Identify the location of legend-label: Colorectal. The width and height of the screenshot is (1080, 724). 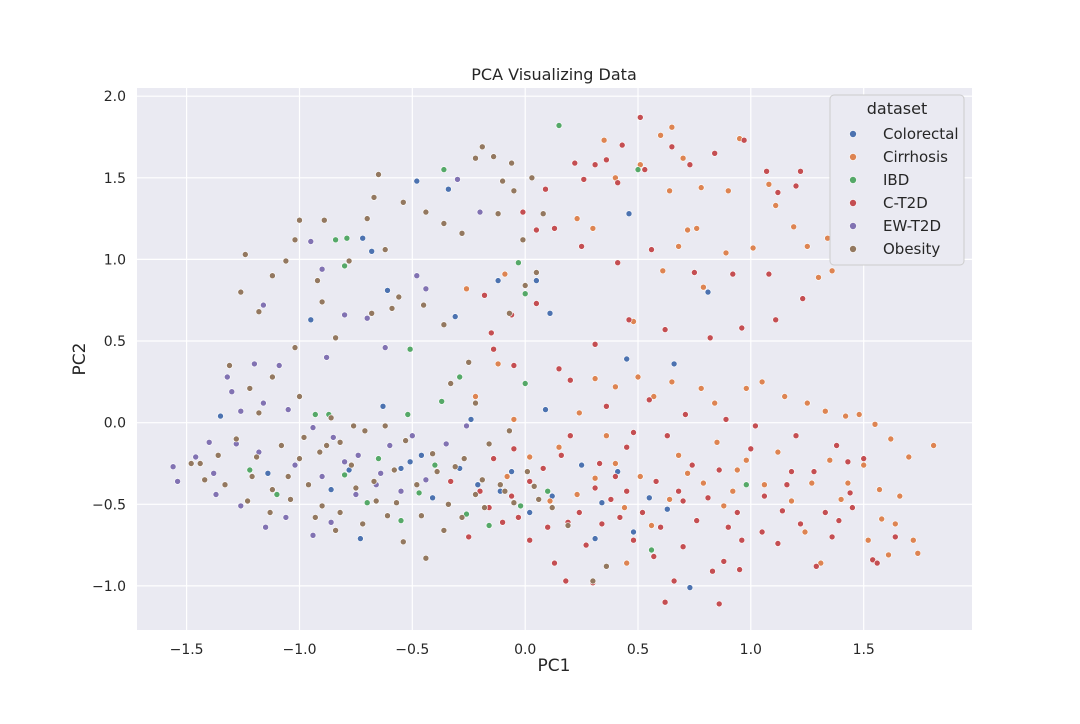
(921, 134).